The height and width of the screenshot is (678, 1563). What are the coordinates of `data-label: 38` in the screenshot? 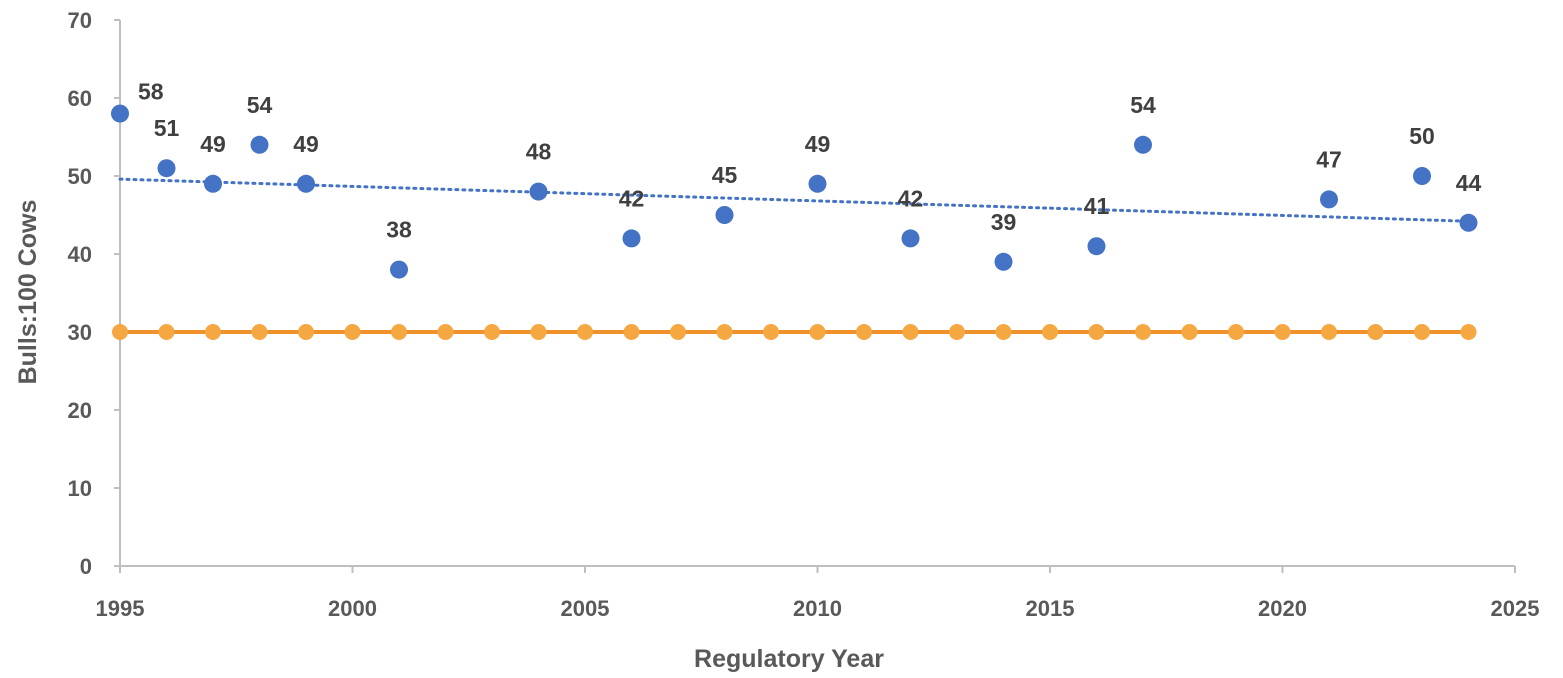 It's located at (399, 230).